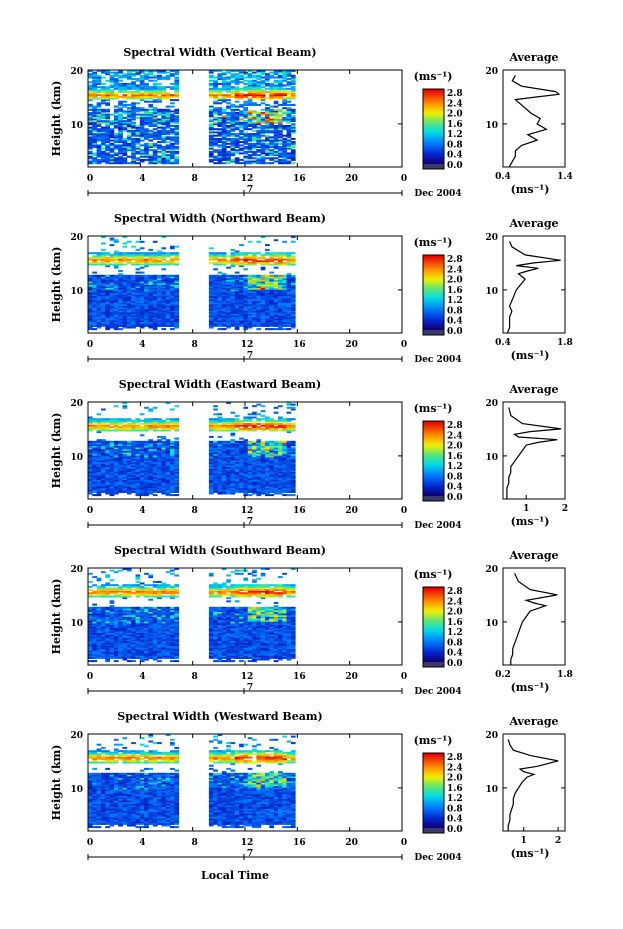 The image size is (623, 929). I want to click on x-tick-label: 12, so click(247, 511).